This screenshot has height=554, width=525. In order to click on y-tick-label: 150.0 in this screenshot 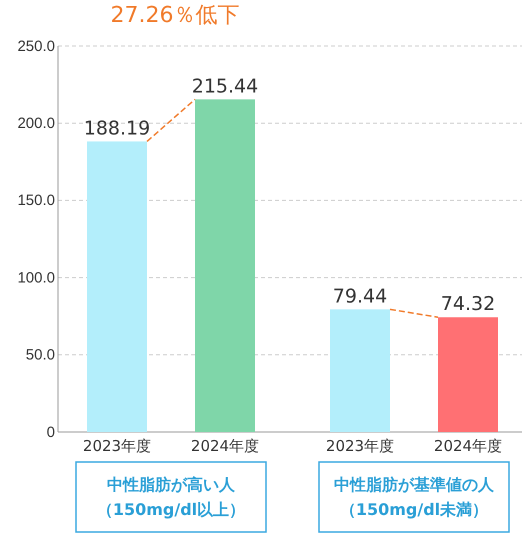, I will do `click(36, 201)`.